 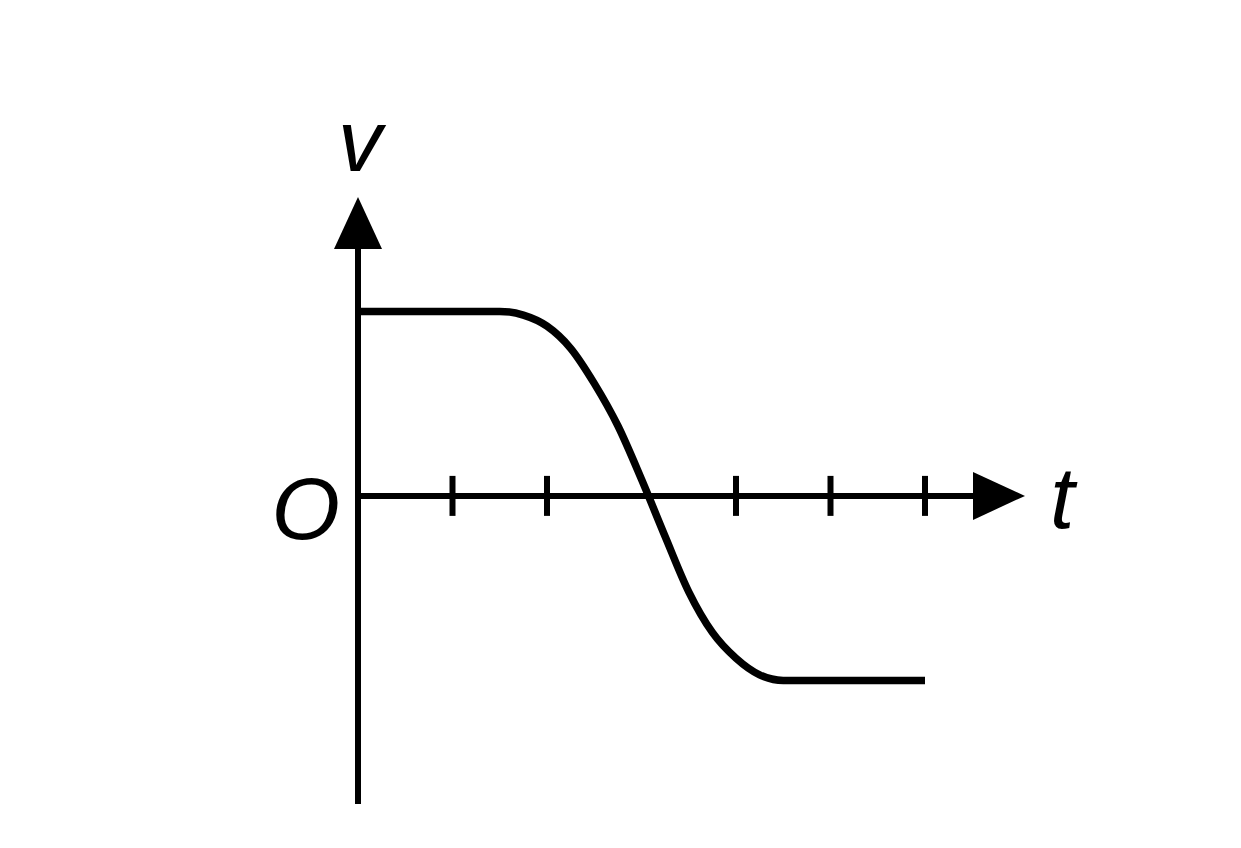 What do you see at coordinates (305, 508) in the screenshot?
I see `text: O` at bounding box center [305, 508].